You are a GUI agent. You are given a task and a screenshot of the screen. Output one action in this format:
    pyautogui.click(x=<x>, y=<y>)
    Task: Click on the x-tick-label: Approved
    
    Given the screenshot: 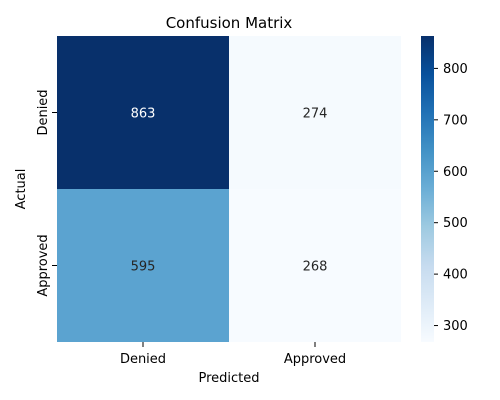 What is the action you would take?
    pyautogui.click(x=315, y=359)
    